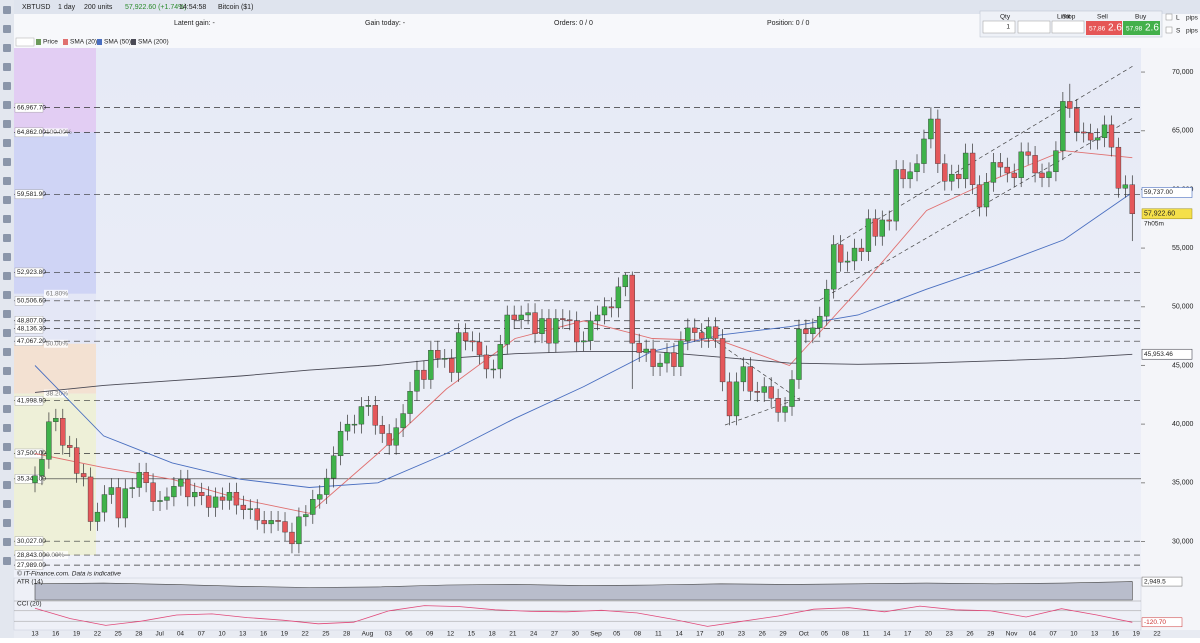 This screenshot has height=643, width=1200. I want to click on latent-gain: Latent gain: -, so click(195, 23).